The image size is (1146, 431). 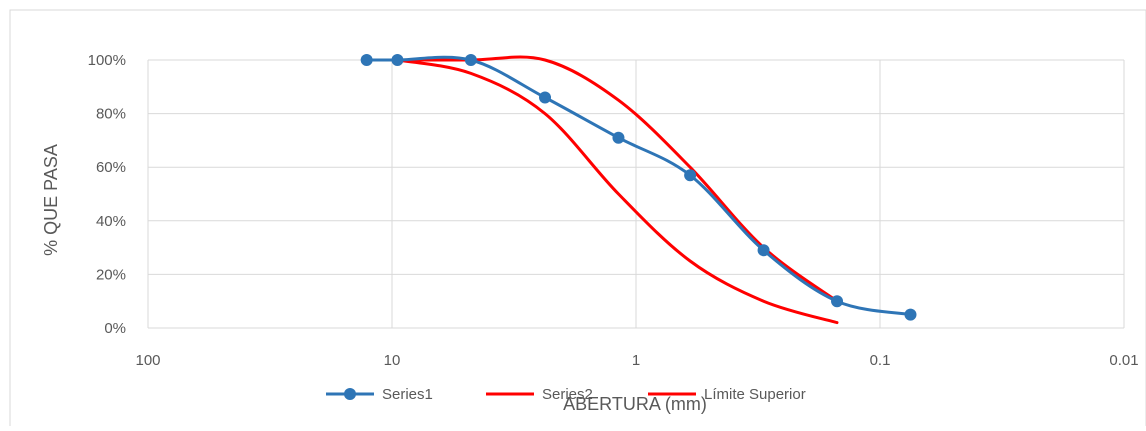 I want to click on y-axis-title: % QUE PASA, so click(x=51, y=200).